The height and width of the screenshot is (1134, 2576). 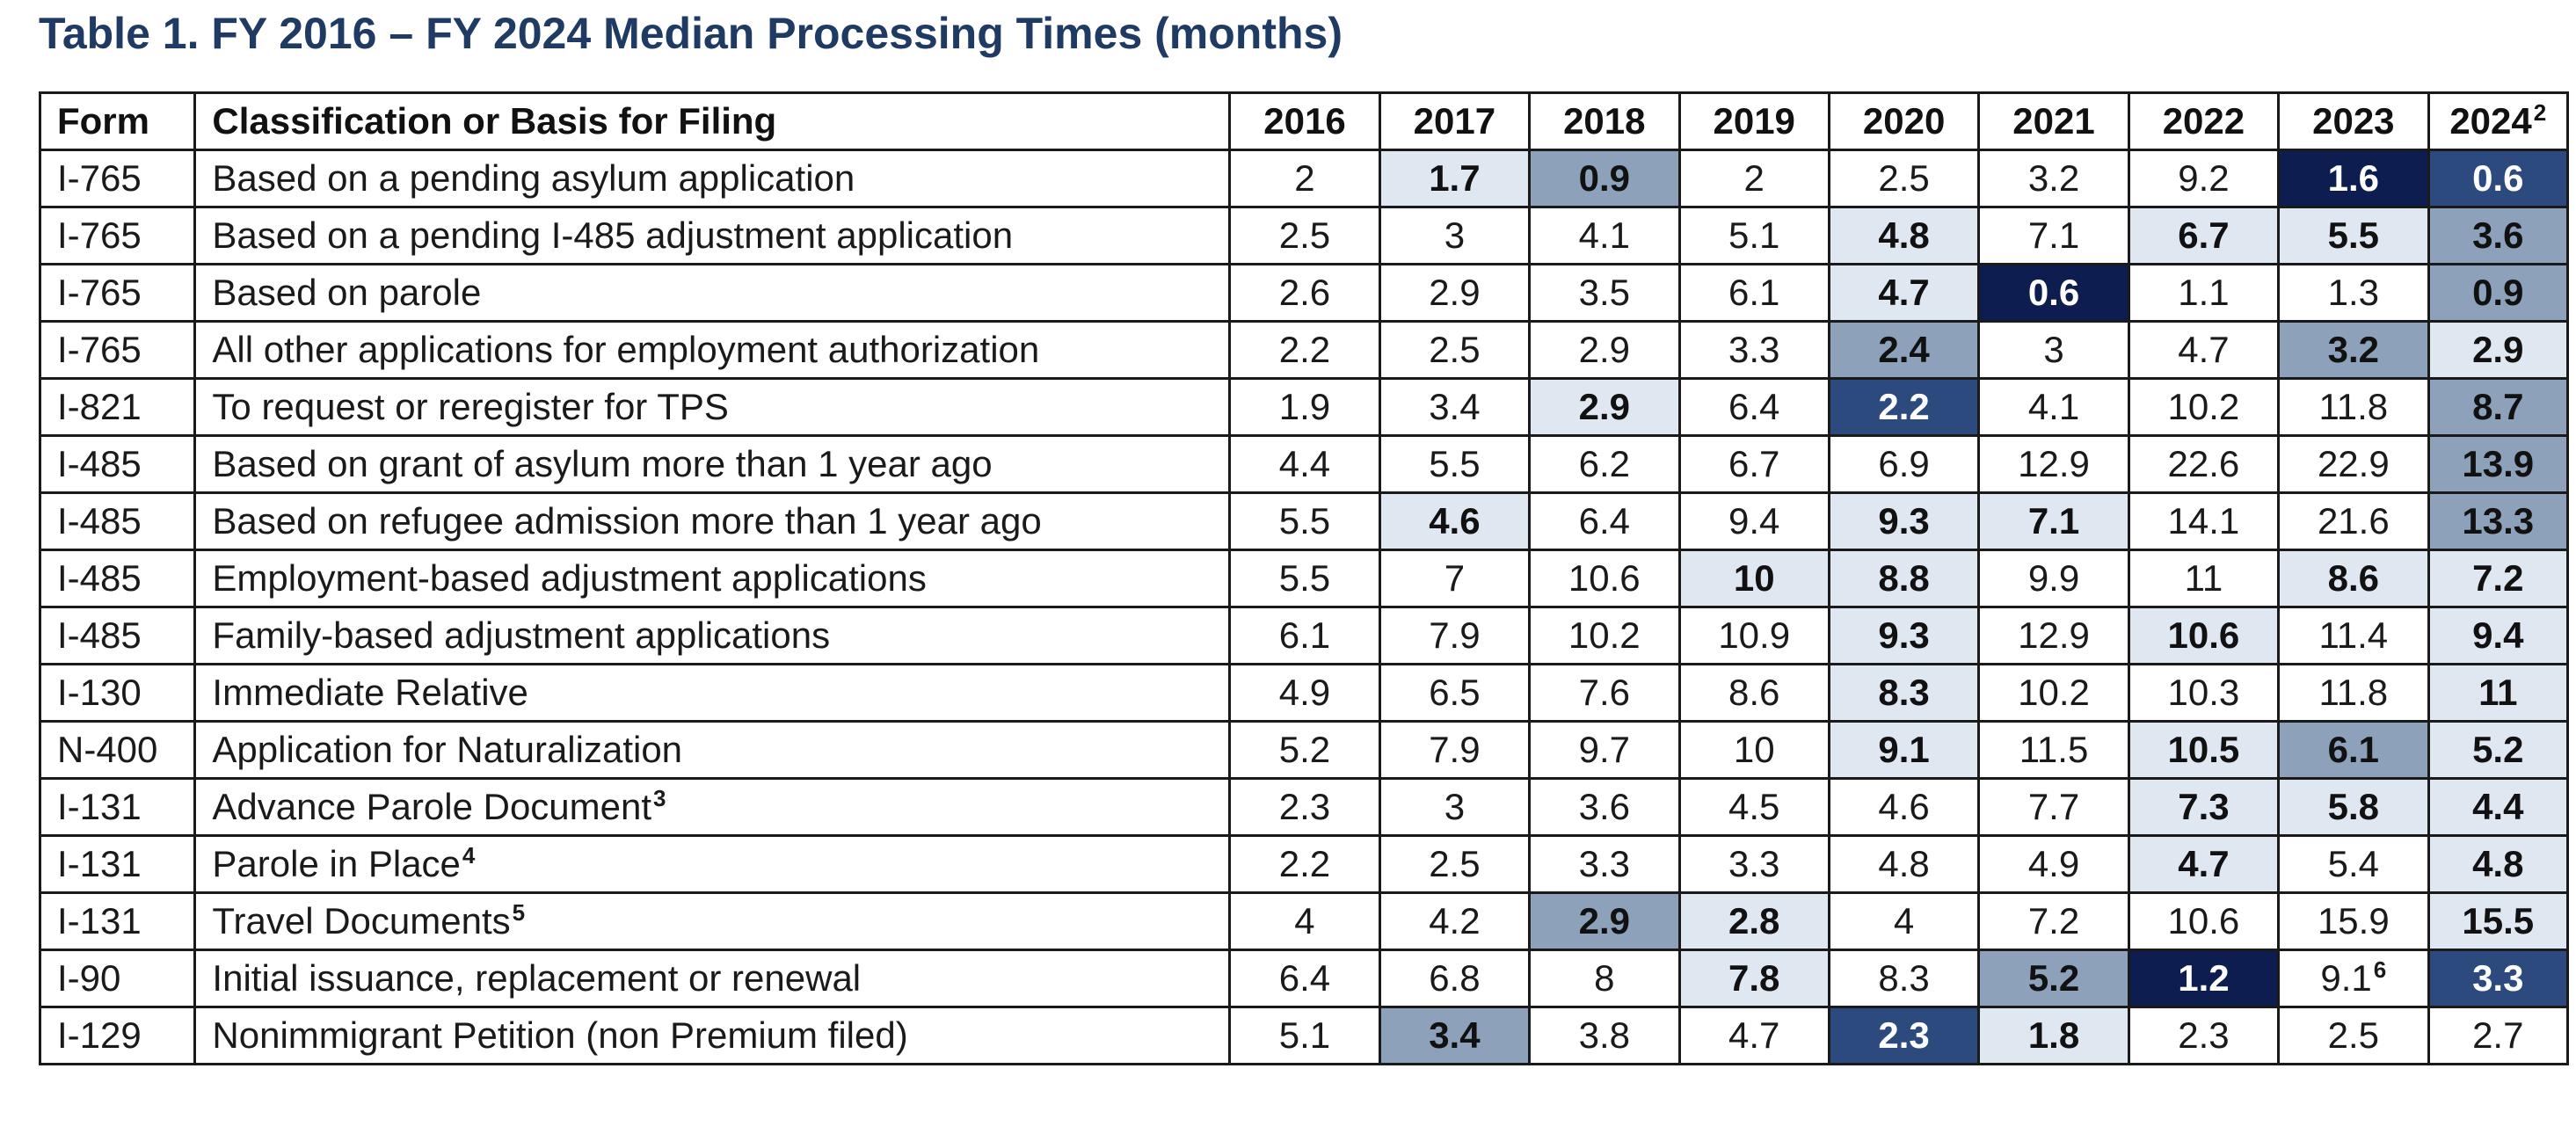 I want to click on value-cell: 3.2, so click(x=2053, y=179).